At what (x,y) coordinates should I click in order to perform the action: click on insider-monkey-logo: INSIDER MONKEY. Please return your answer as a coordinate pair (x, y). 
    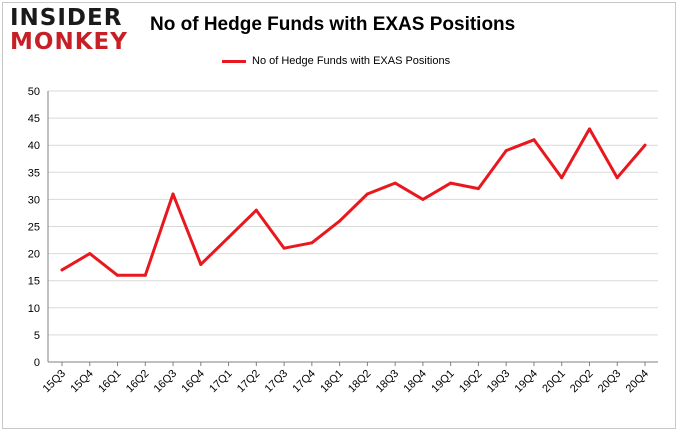
    Looking at the image, I should click on (70, 32).